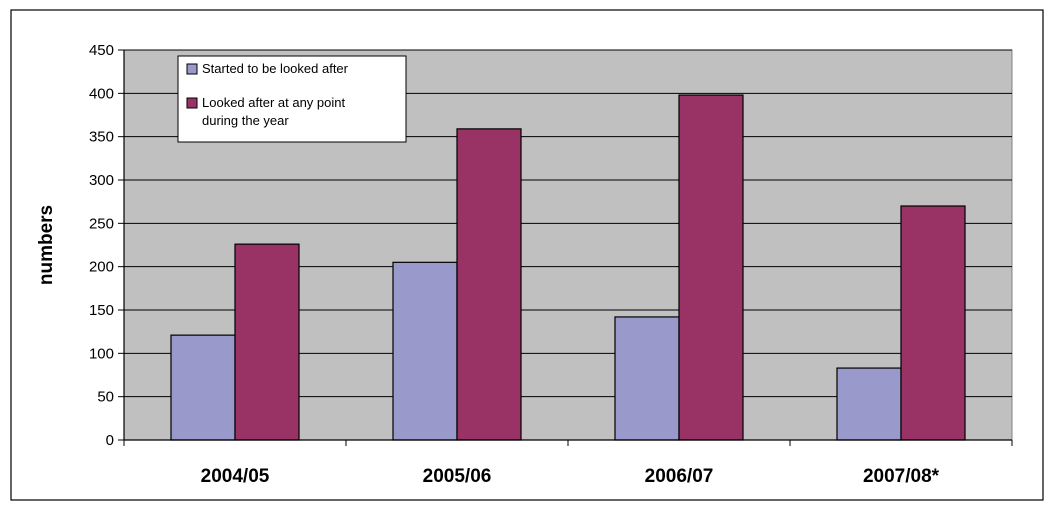  What do you see at coordinates (101, 180) in the screenshot?
I see `y-tick-label: 300` at bounding box center [101, 180].